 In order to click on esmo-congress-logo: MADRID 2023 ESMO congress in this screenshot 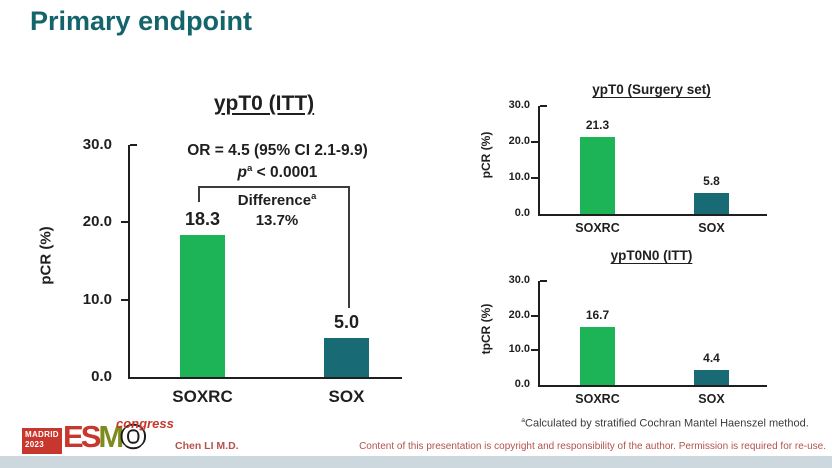, I will do `click(102, 437)`.